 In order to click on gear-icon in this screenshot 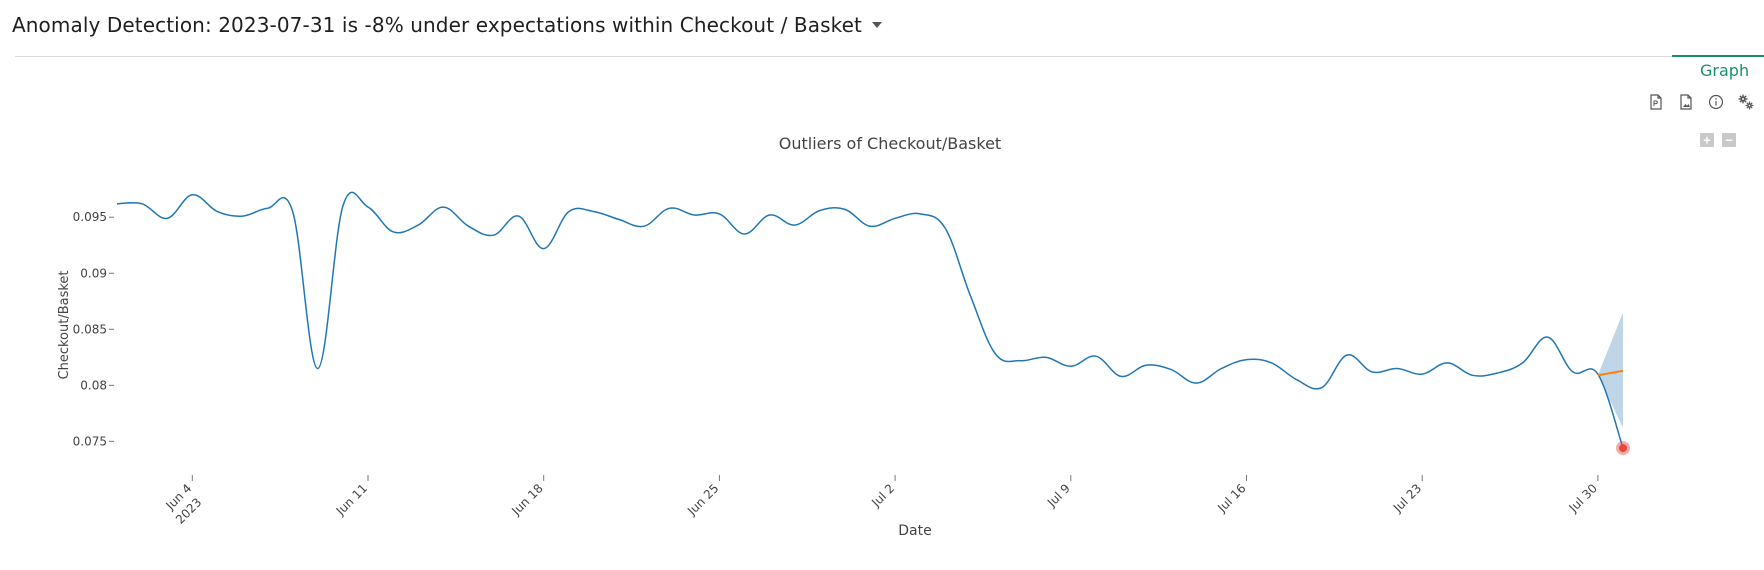, I will do `click(1746, 102)`.